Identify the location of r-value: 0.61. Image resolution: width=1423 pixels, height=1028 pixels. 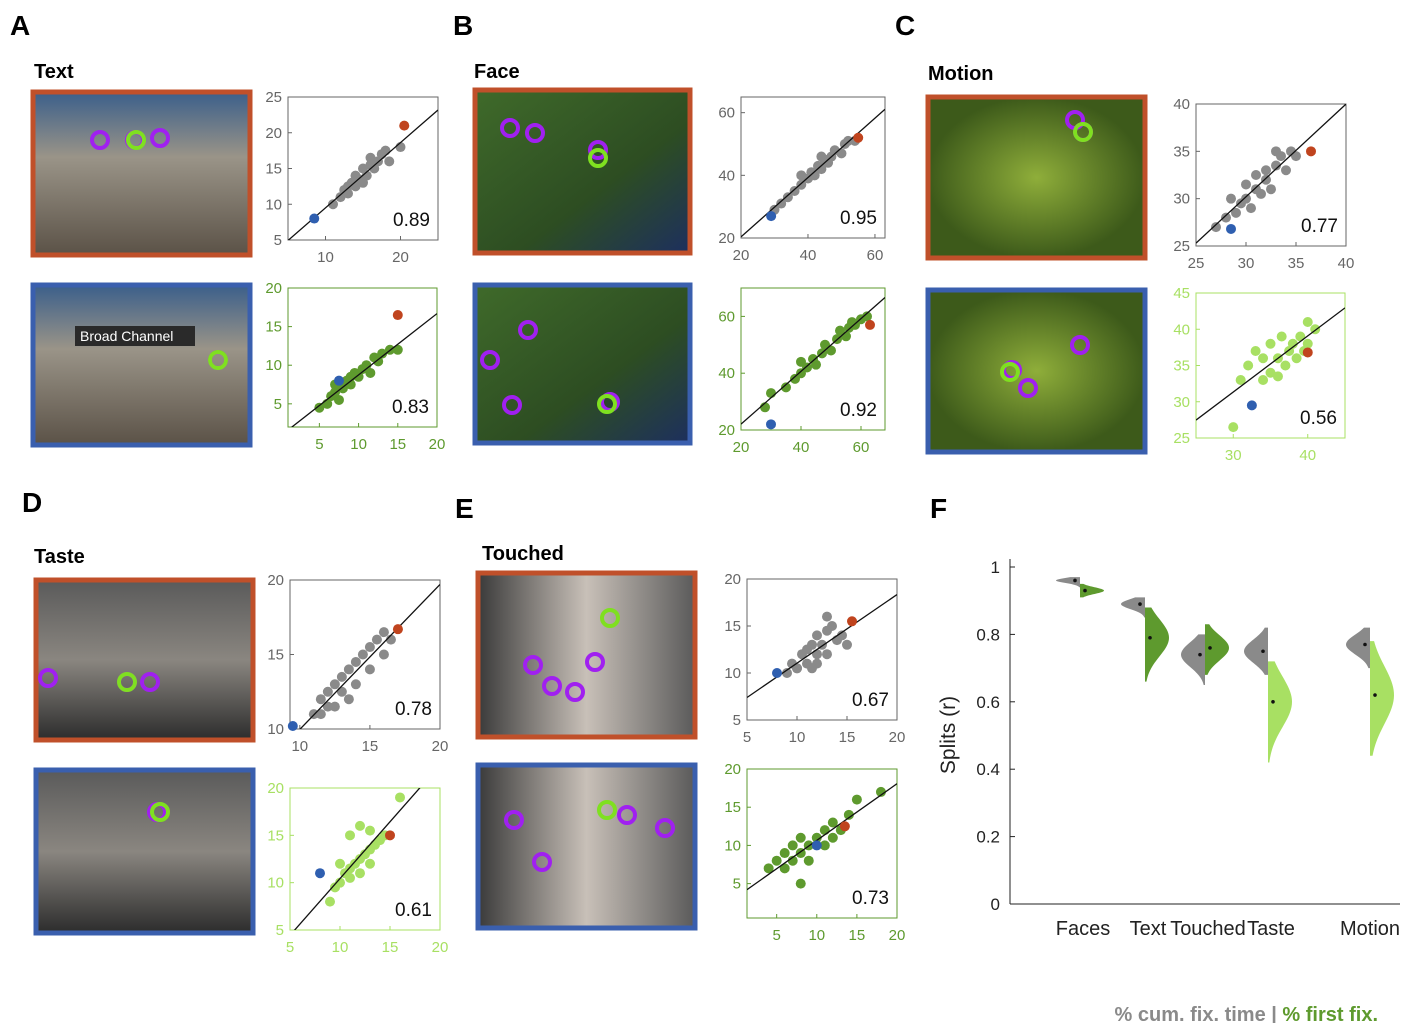
(413, 910).